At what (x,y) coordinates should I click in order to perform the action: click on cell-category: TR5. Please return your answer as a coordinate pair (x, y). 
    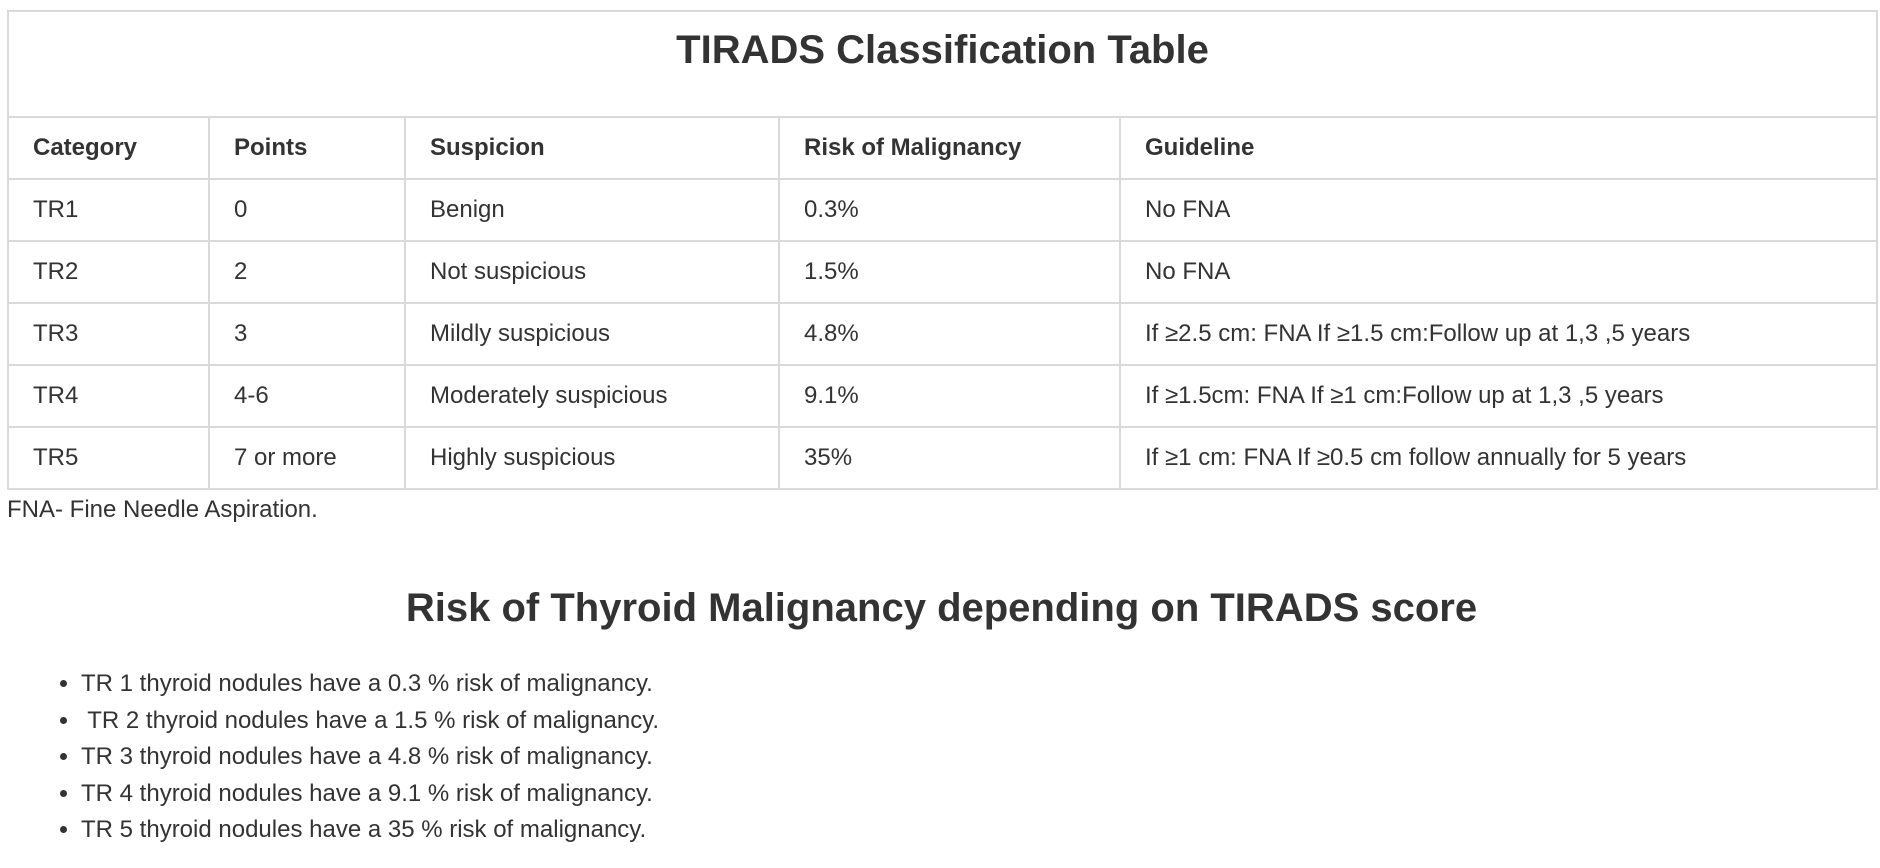
    Looking at the image, I should click on (108, 458).